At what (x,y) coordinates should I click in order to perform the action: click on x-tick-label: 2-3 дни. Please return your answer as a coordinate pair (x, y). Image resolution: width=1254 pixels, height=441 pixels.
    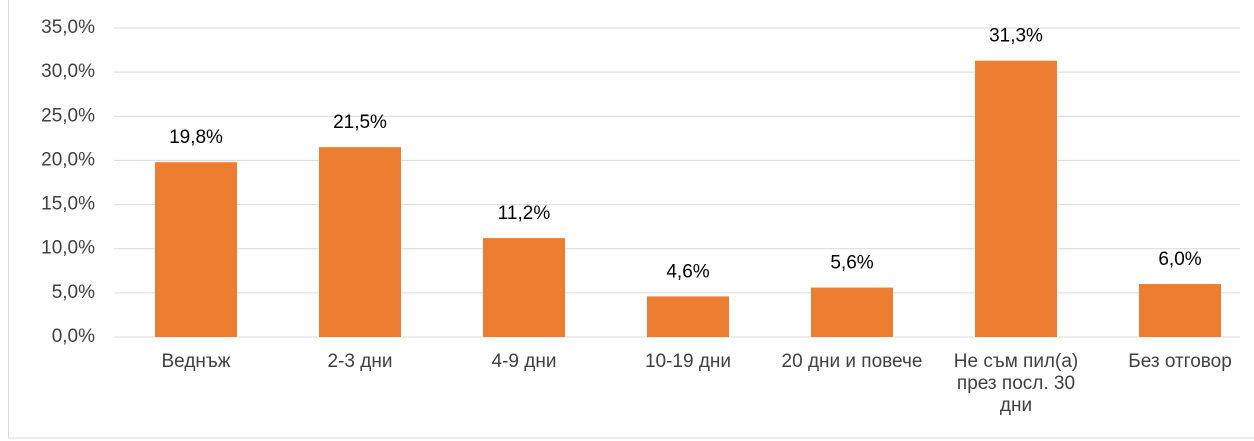
    Looking at the image, I should click on (360, 361).